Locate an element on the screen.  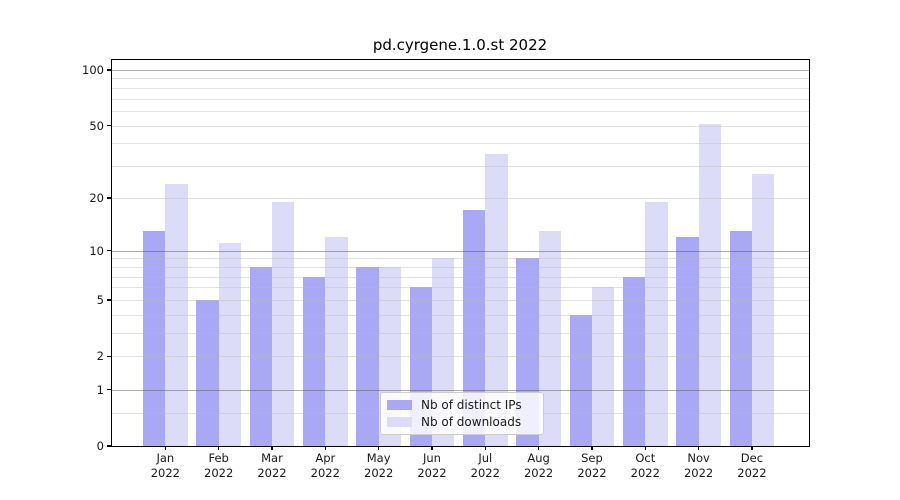
bar-ips-nov is located at coordinates (687, 341).